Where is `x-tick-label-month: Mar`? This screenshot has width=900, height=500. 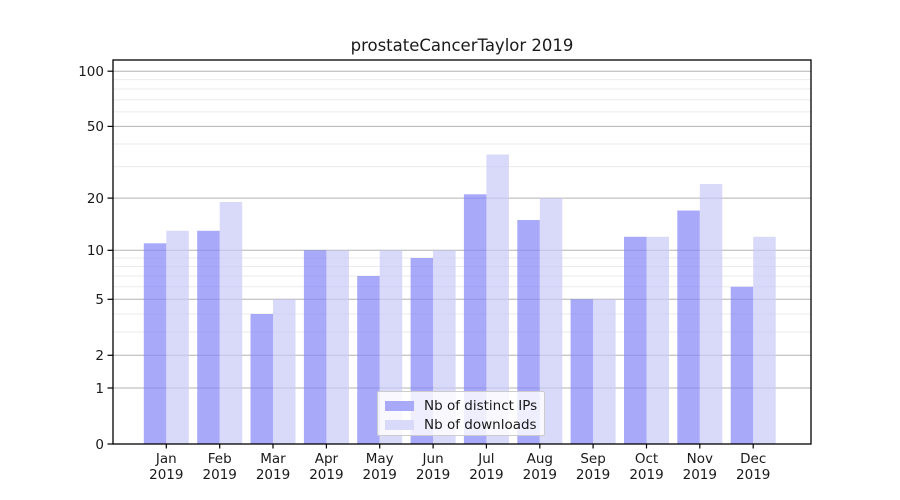 x-tick-label-month: Mar is located at coordinates (273, 459).